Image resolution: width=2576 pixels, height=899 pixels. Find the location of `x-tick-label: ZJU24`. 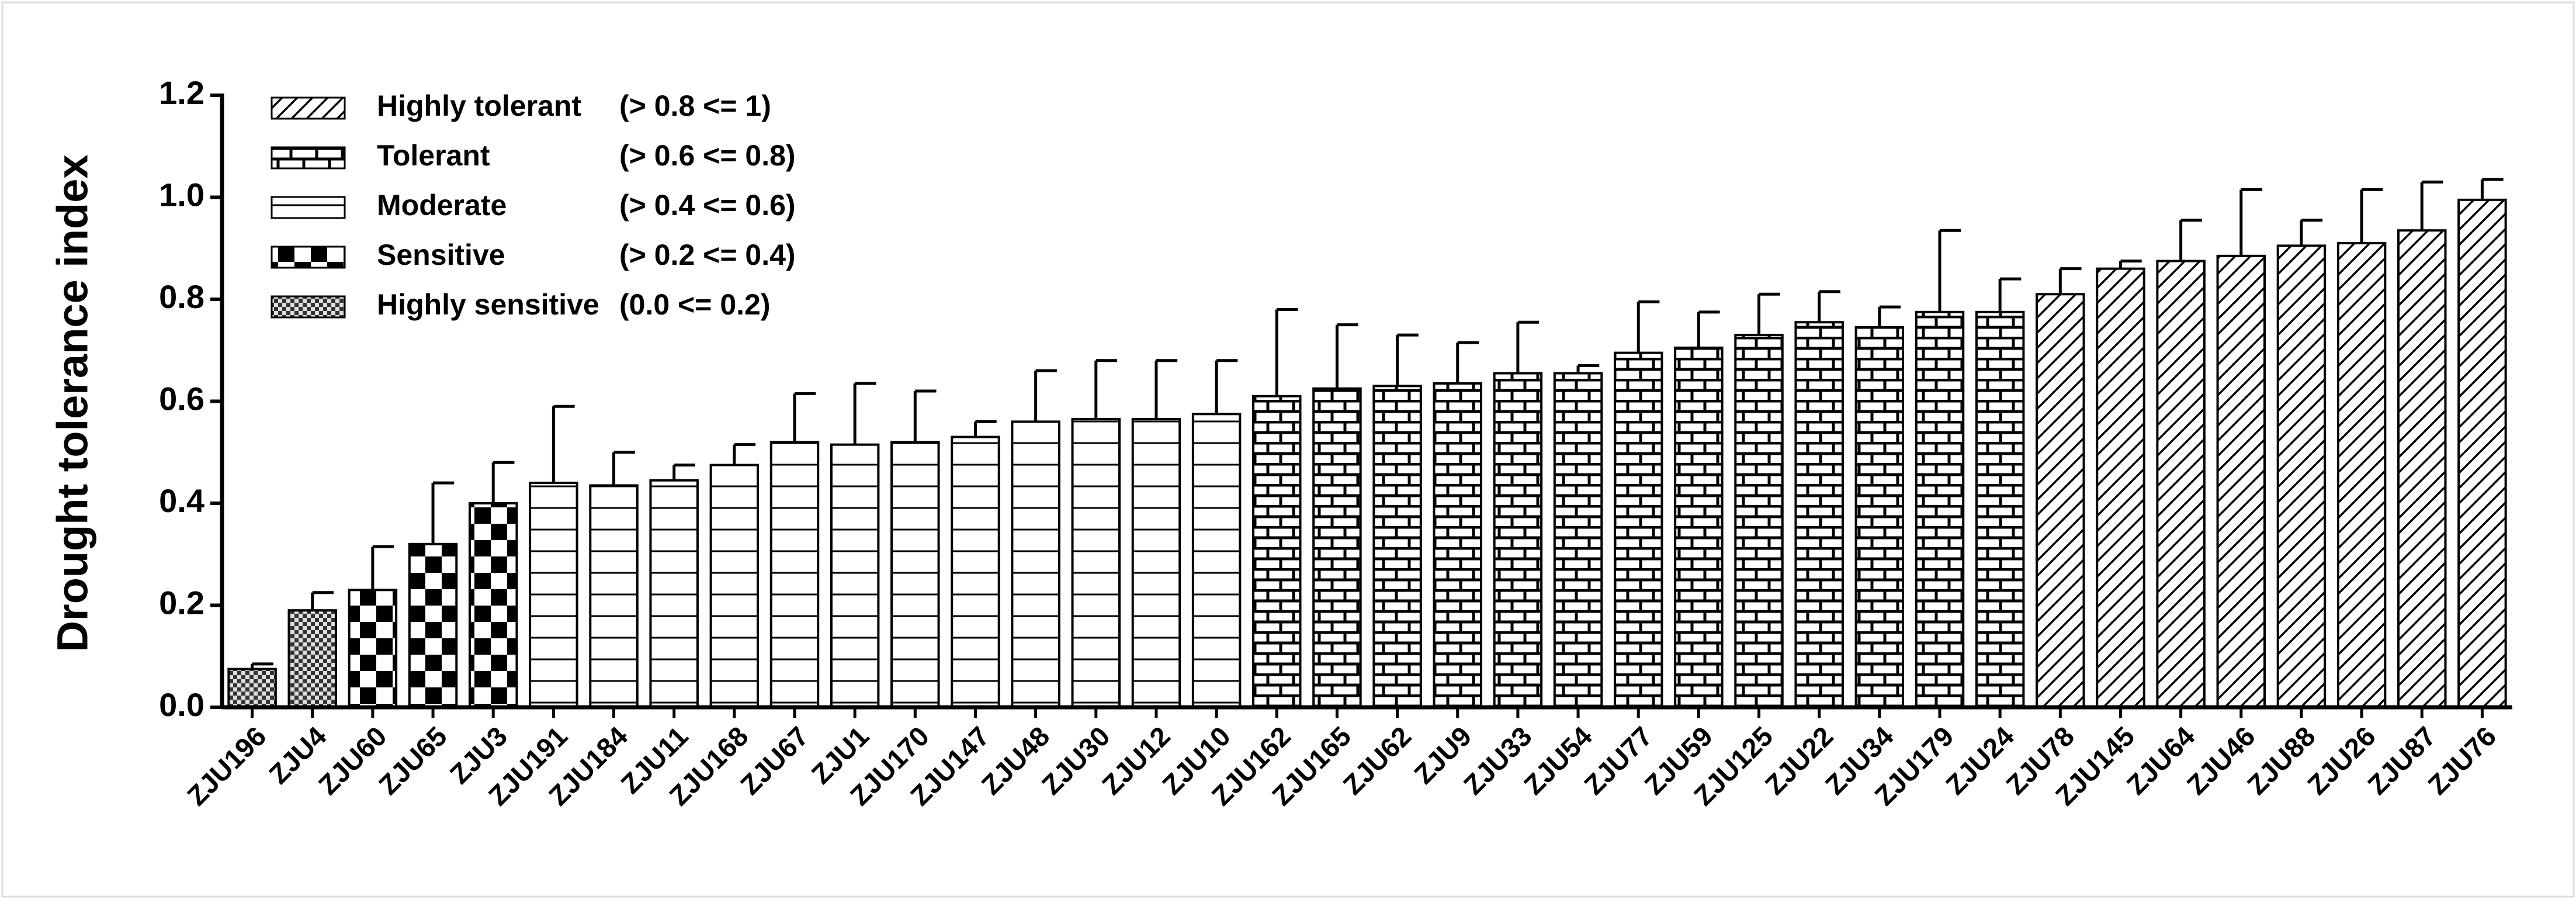

x-tick-label: ZJU24 is located at coordinates (1980, 760).